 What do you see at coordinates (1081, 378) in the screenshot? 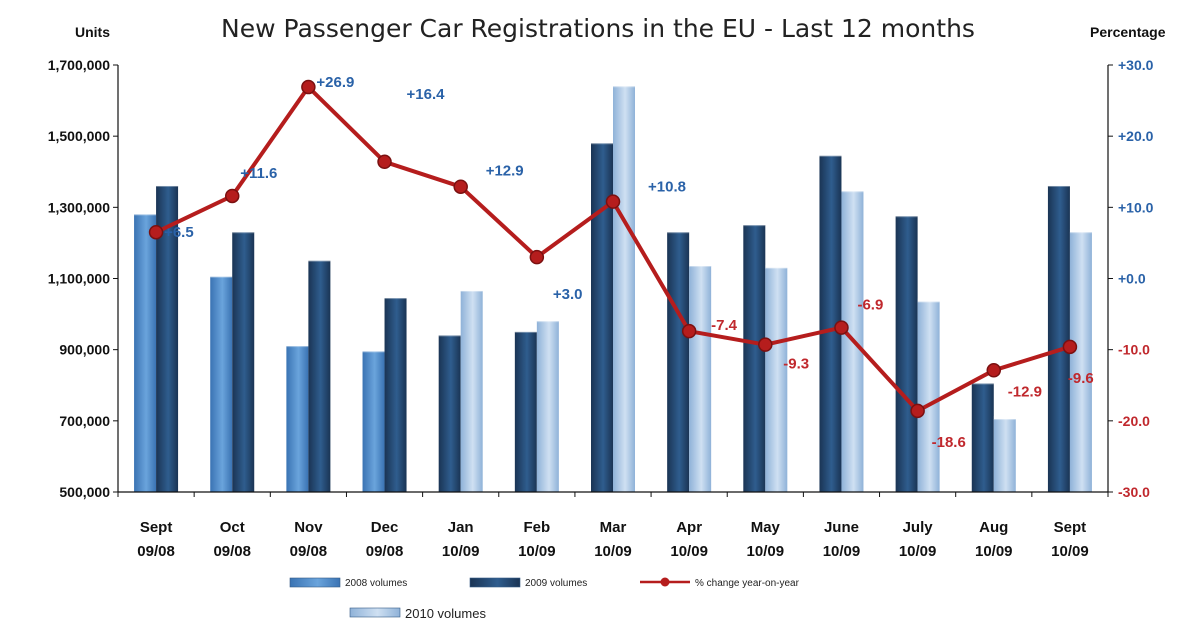
I see `pct-label-12: -9.6` at bounding box center [1081, 378].